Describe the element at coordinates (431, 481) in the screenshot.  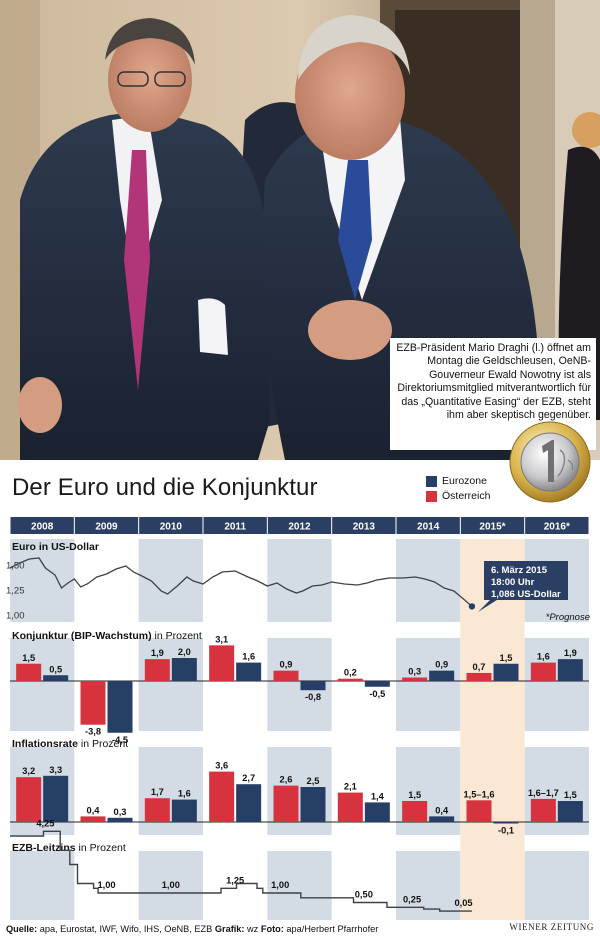
I see `legend-swatch-eurozone` at that location.